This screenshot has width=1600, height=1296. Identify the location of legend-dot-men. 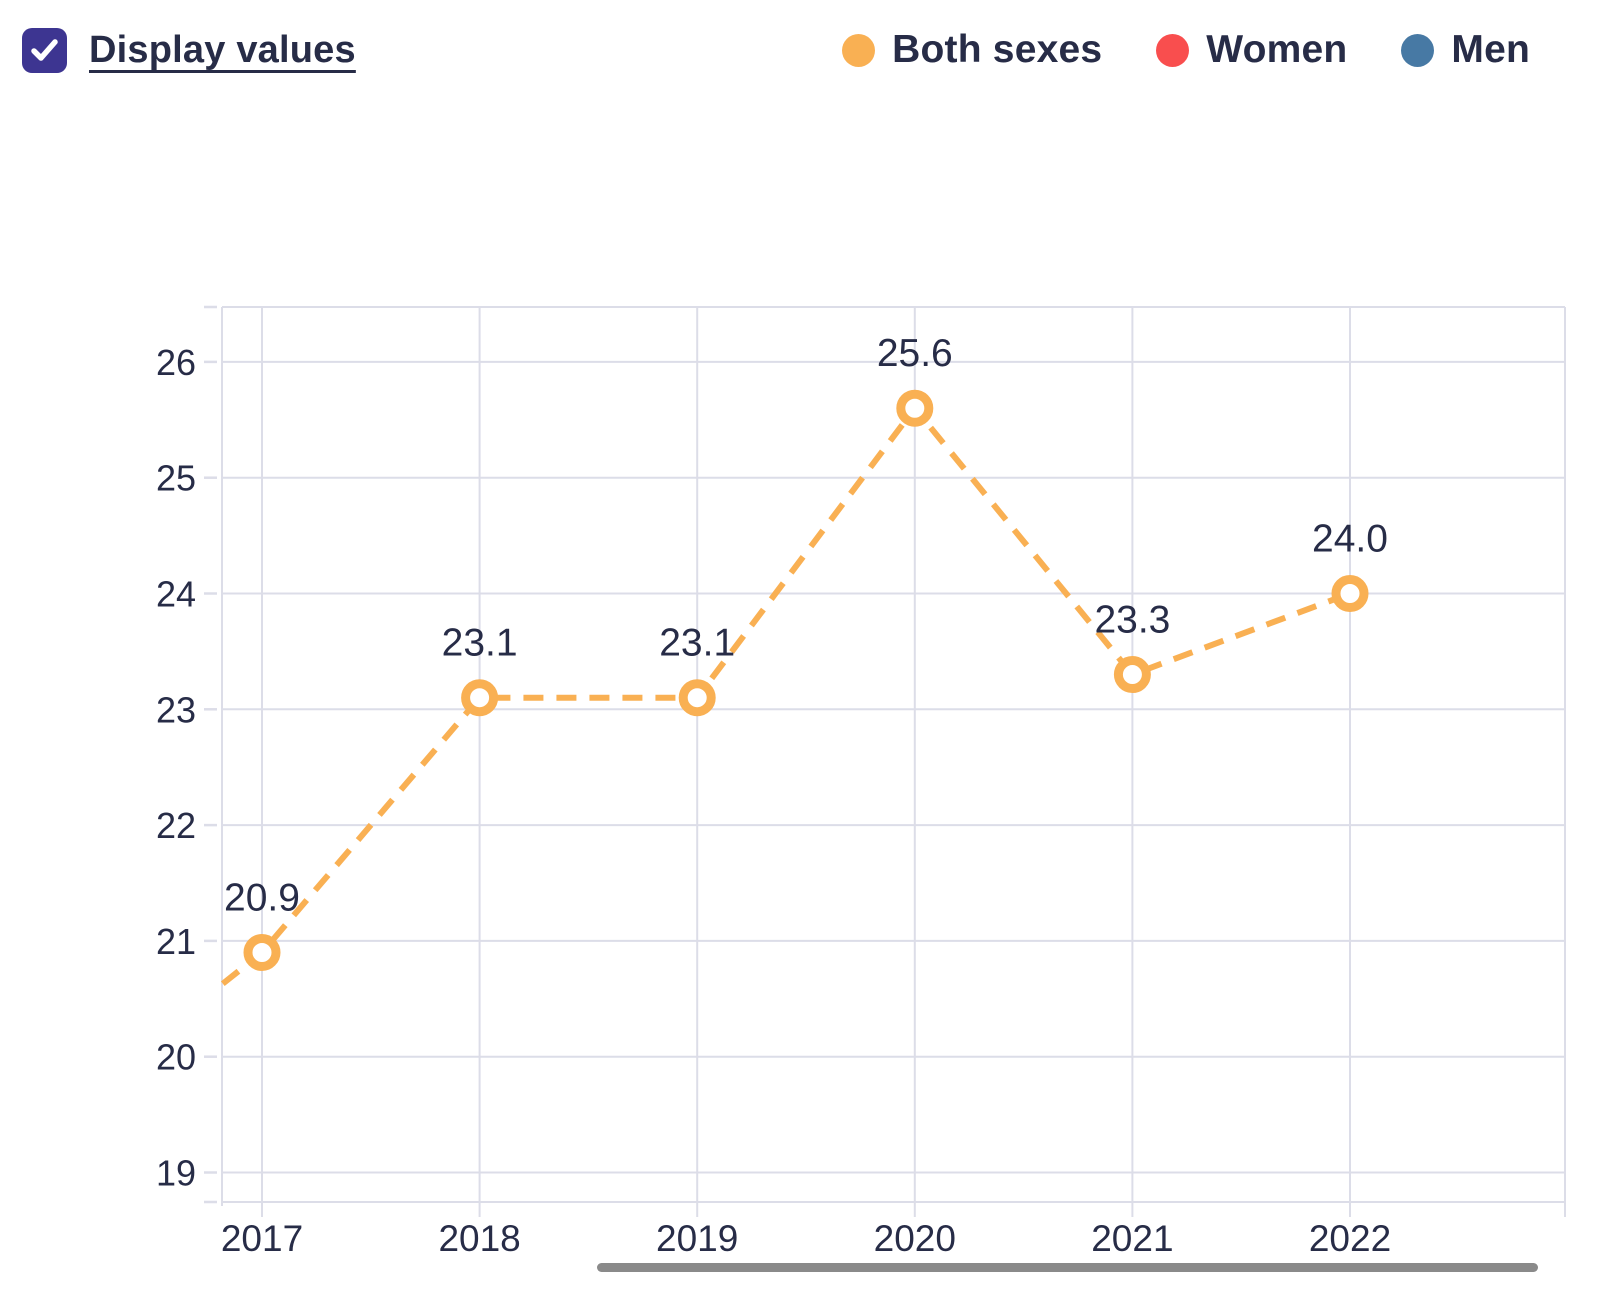
(1418, 50).